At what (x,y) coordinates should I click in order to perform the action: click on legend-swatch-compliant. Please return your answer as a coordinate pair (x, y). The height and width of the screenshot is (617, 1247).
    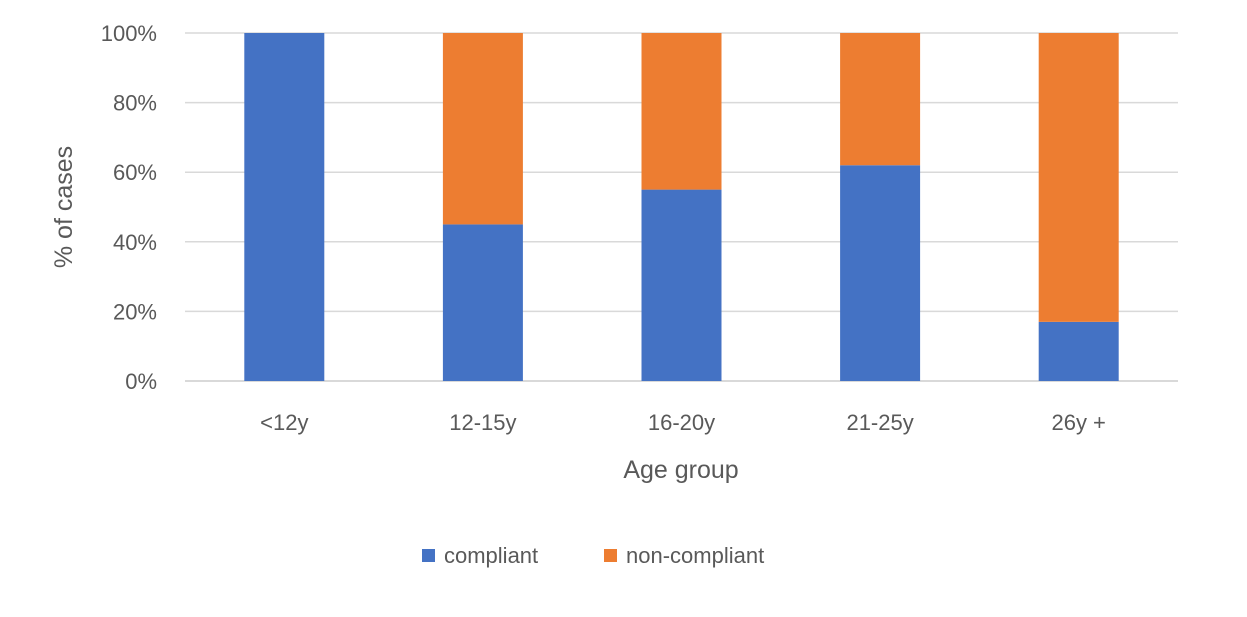
    Looking at the image, I should click on (428, 555).